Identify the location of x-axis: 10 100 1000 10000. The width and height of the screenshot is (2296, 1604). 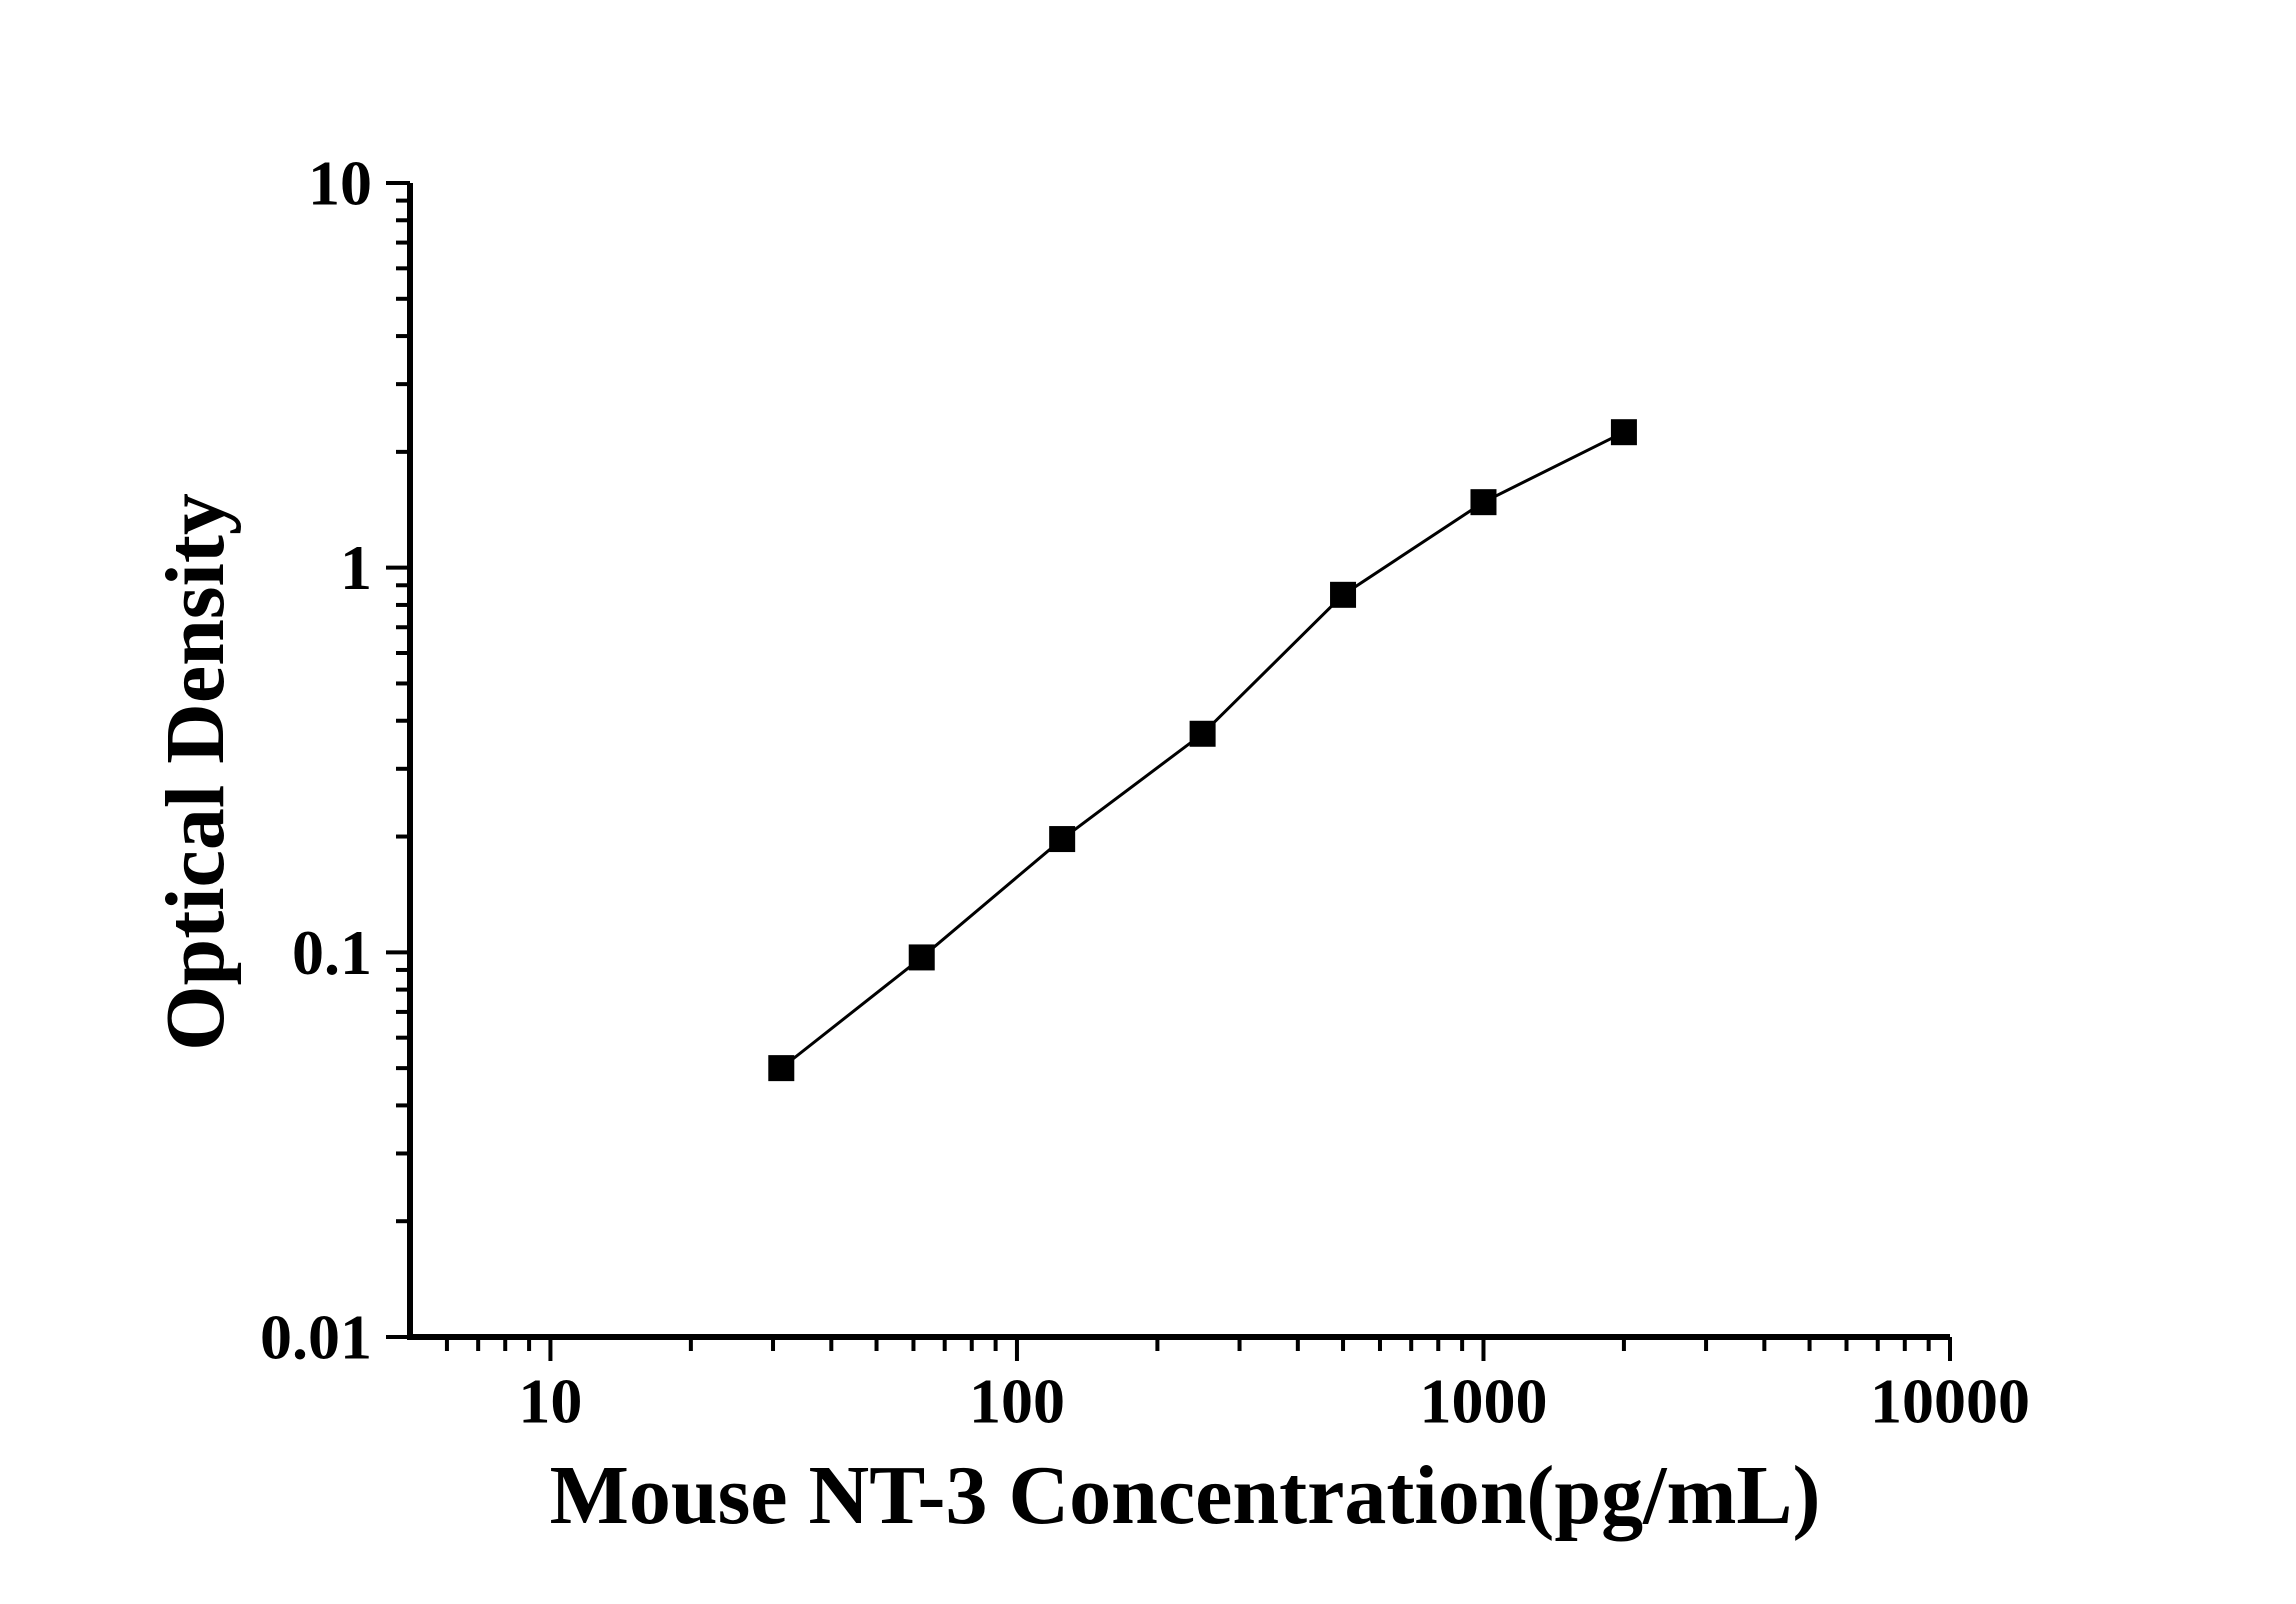
(1237, 1387).